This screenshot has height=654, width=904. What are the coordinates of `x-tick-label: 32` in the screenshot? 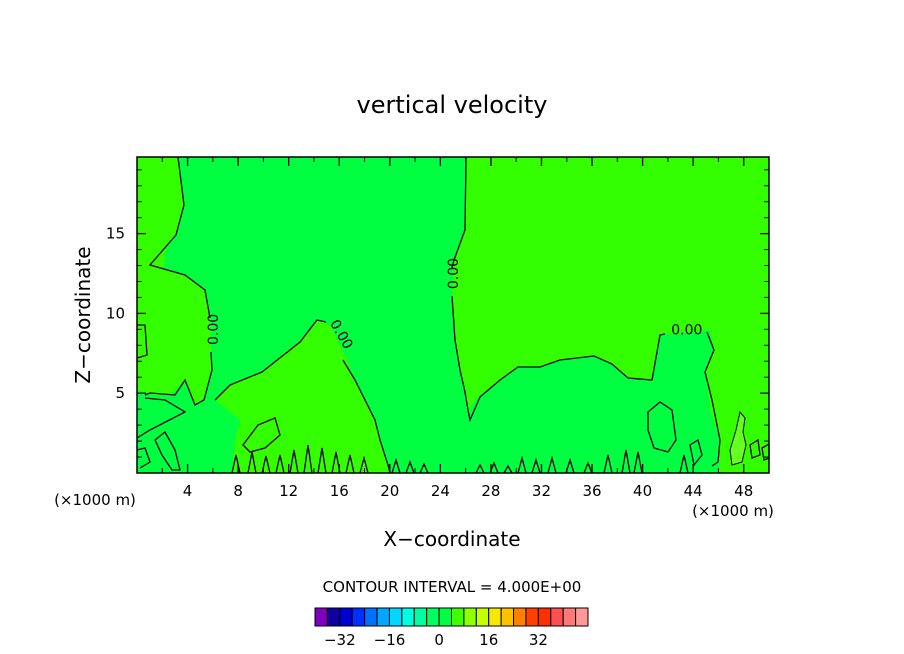 It's located at (541, 491).